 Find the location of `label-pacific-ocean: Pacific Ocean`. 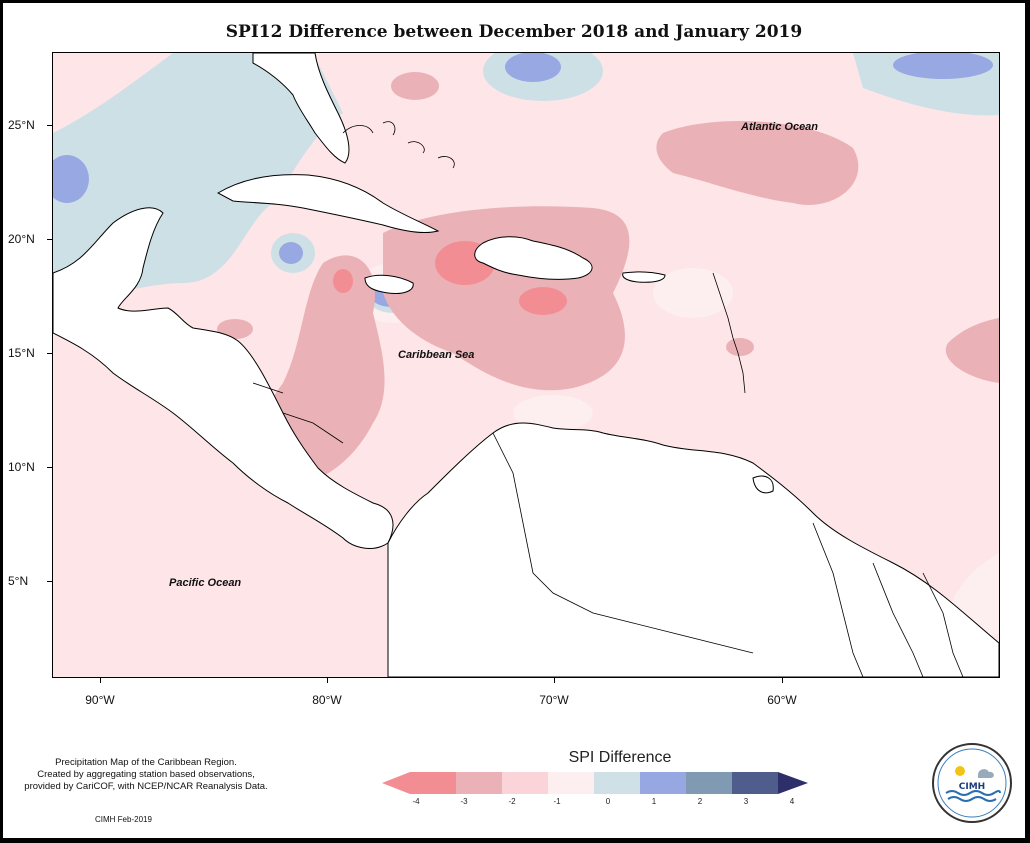

label-pacific-ocean: Pacific Ocean is located at coordinates (205, 583).